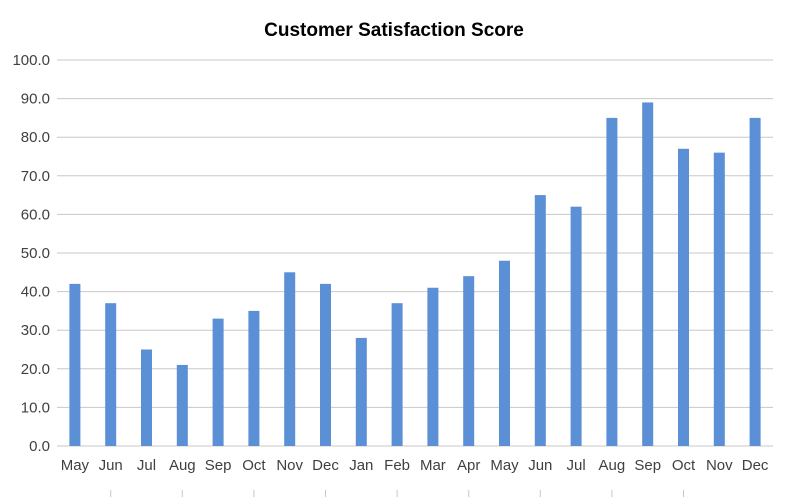 This screenshot has width=794, height=500. I want to click on x-tick-label: Apr, so click(468, 465).